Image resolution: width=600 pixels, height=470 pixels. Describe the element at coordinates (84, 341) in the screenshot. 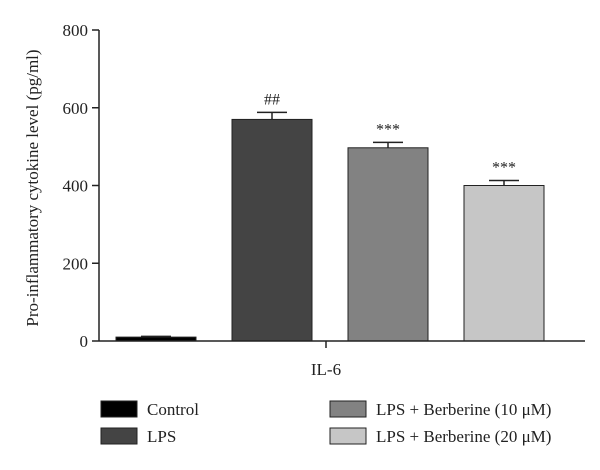

I see `y-tick-label: 0` at that location.